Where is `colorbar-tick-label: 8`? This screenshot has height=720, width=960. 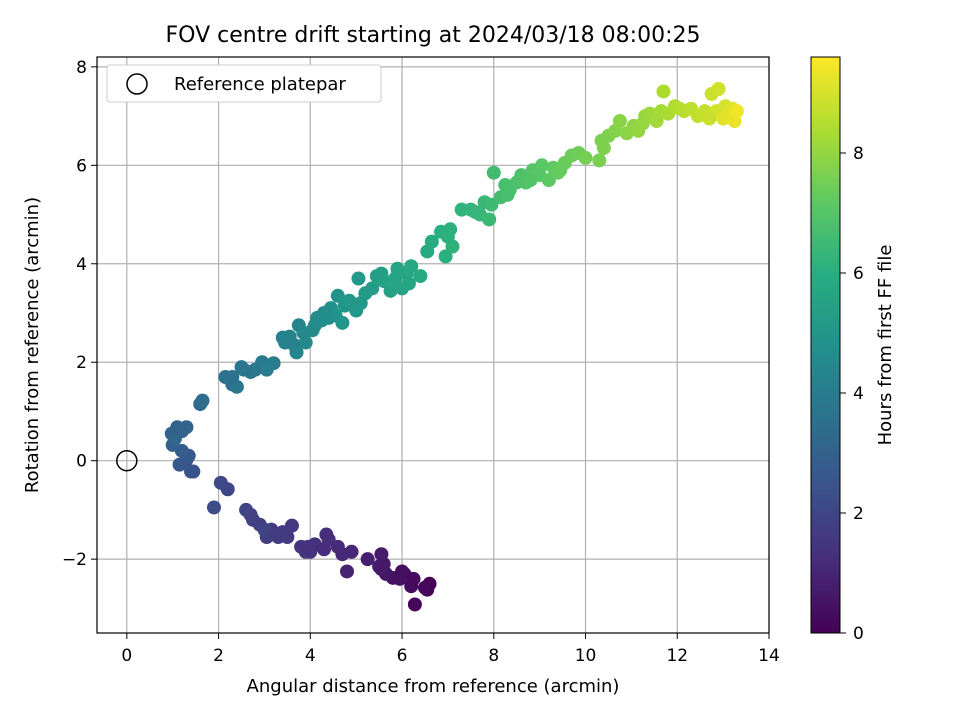 colorbar-tick-label: 8 is located at coordinates (858, 154).